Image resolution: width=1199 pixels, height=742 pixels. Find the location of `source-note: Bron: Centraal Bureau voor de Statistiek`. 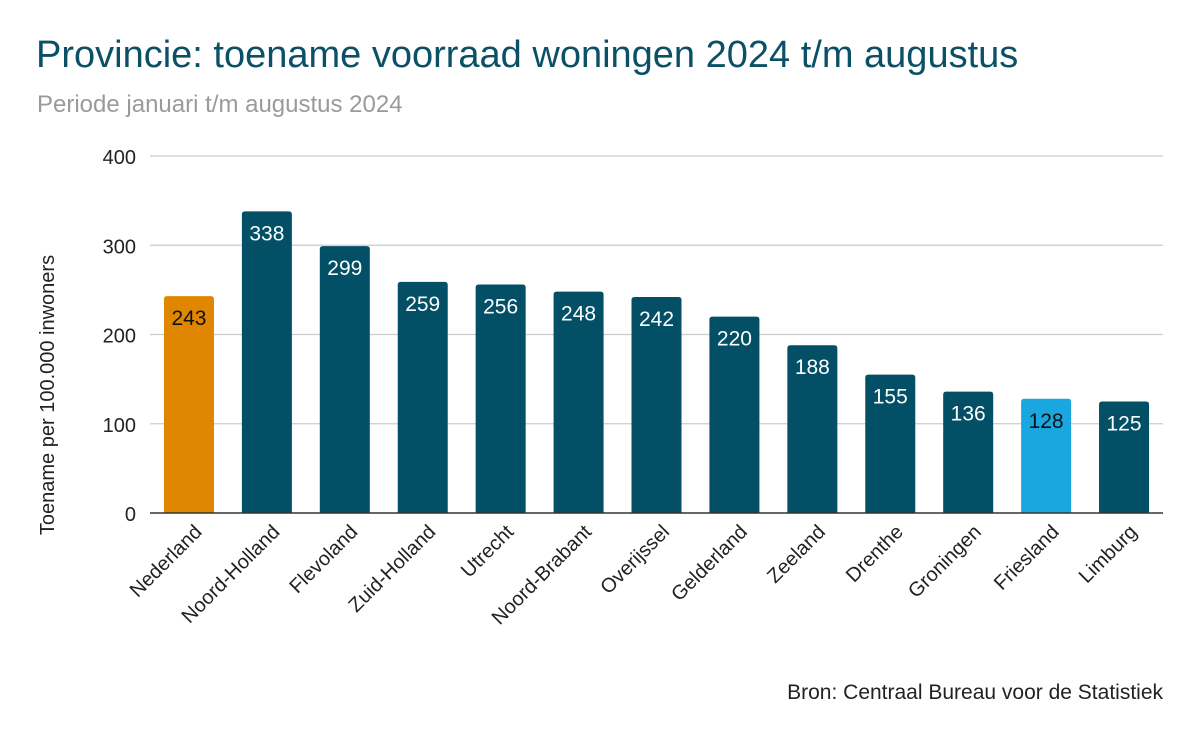

source-note: Bron: Centraal Bureau voor de Statistiek is located at coordinates (975, 692).